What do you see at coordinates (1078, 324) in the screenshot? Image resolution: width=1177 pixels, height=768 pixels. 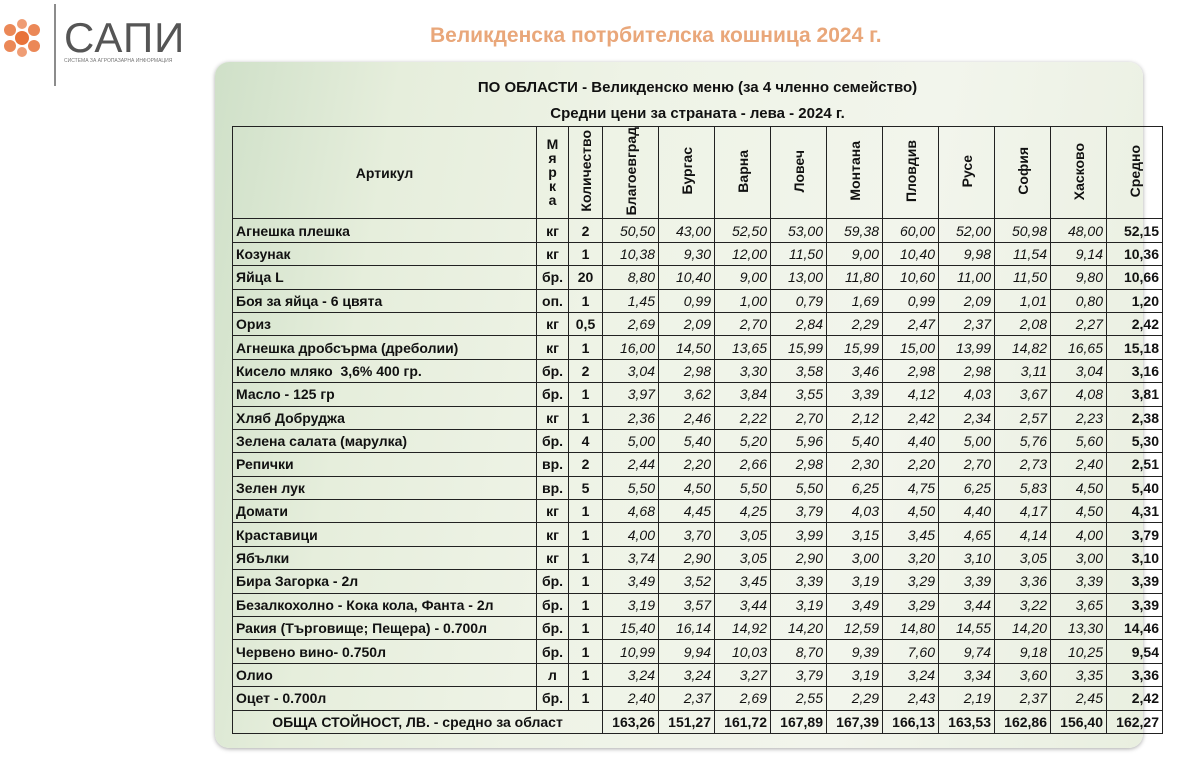 I see `table-cell: 2,27` at bounding box center [1078, 324].